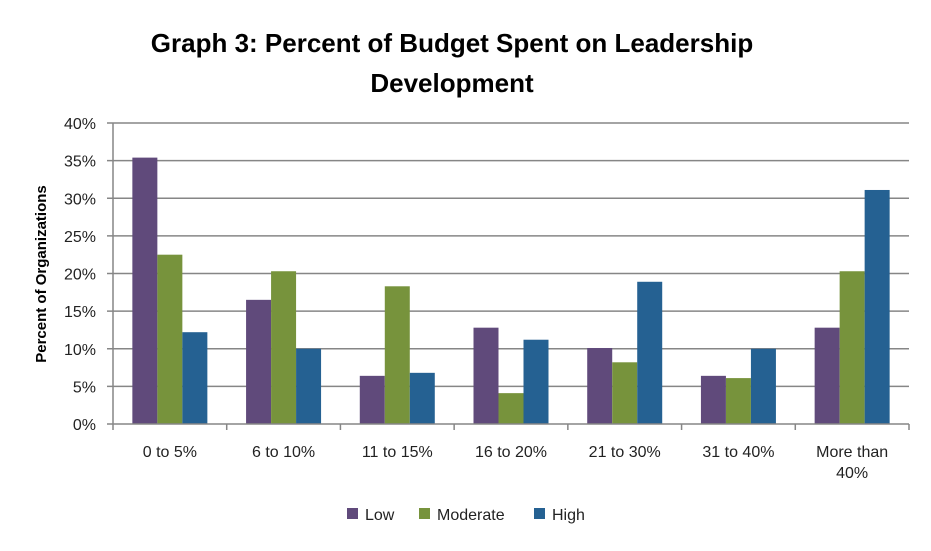 This screenshot has width=931, height=551. What do you see at coordinates (852, 452) in the screenshot?
I see `x-tick-label: More than` at bounding box center [852, 452].